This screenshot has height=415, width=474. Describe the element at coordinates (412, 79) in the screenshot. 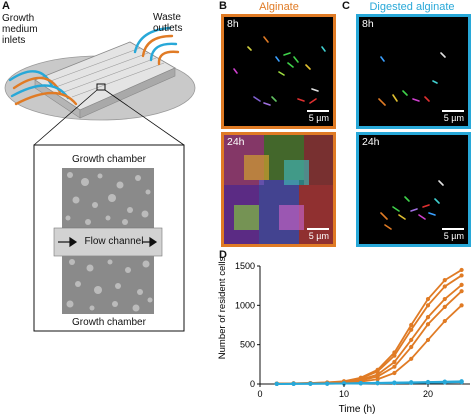

I see `digested-8h-cells` at that location.